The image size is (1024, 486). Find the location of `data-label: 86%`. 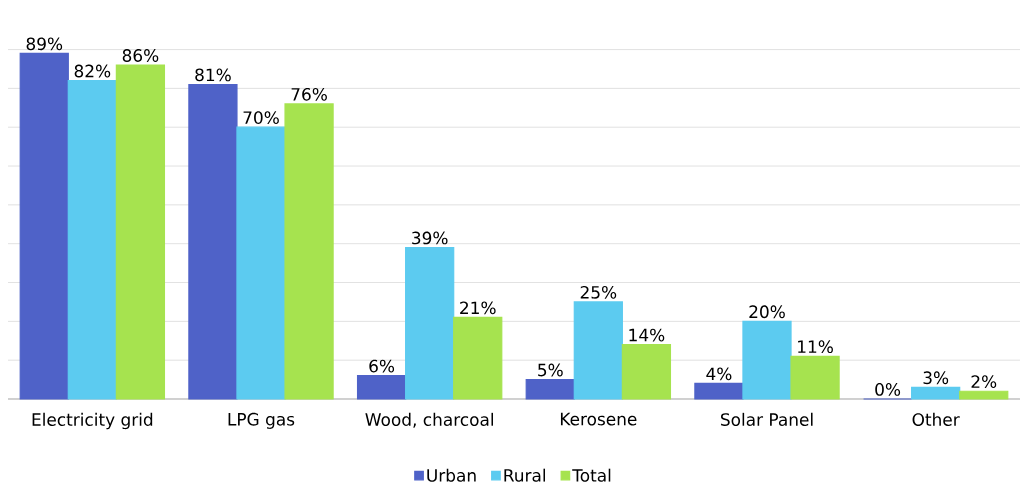

data-label: 86% is located at coordinates (140, 55).